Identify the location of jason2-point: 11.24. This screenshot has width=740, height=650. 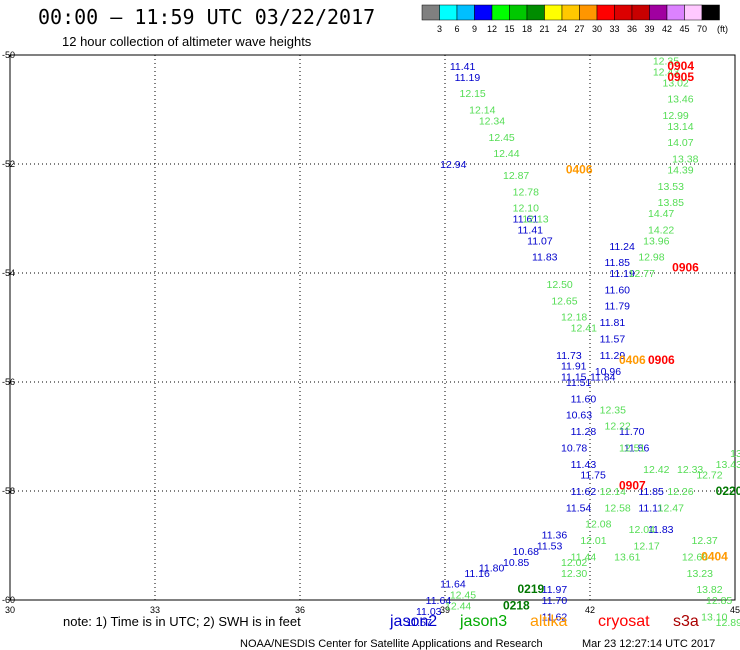
(622, 247).